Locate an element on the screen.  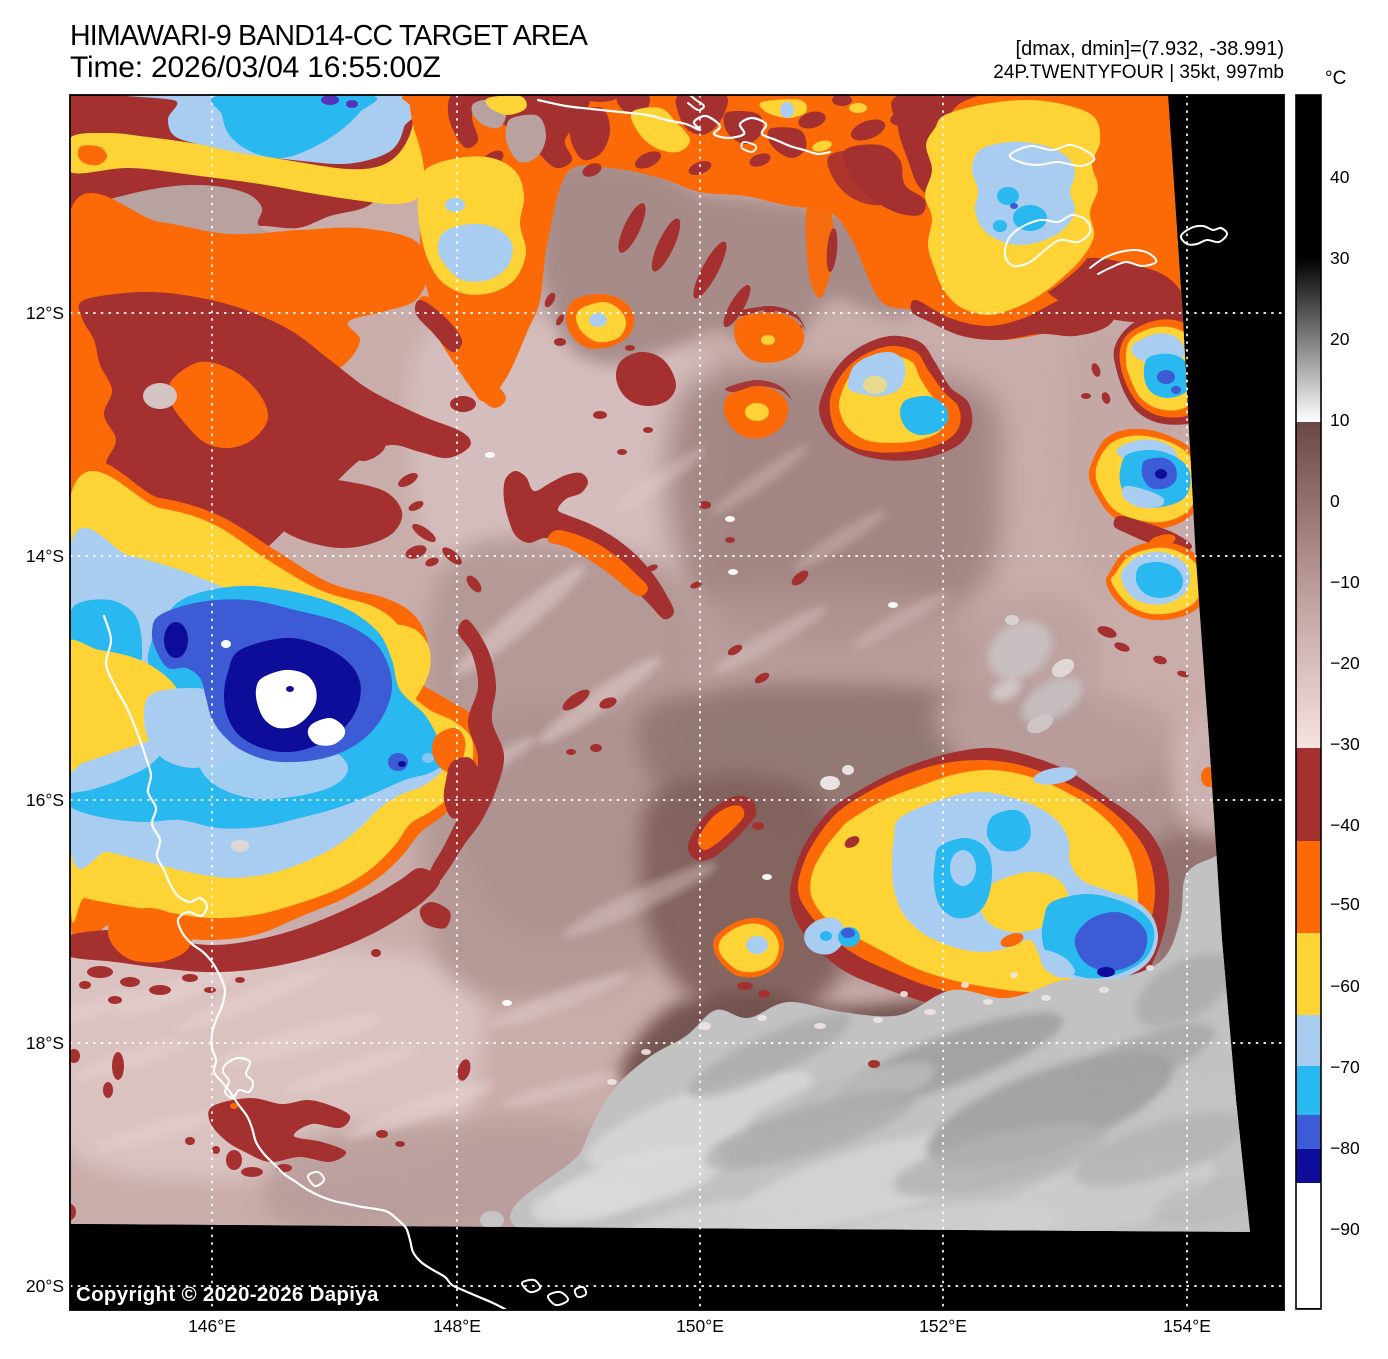
svg-text: −80 is located at coordinates (1345, 1148).